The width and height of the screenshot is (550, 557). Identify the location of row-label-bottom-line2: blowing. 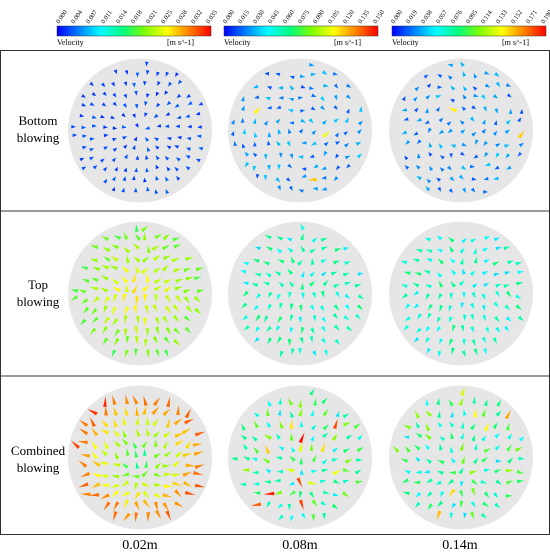
(38, 137).